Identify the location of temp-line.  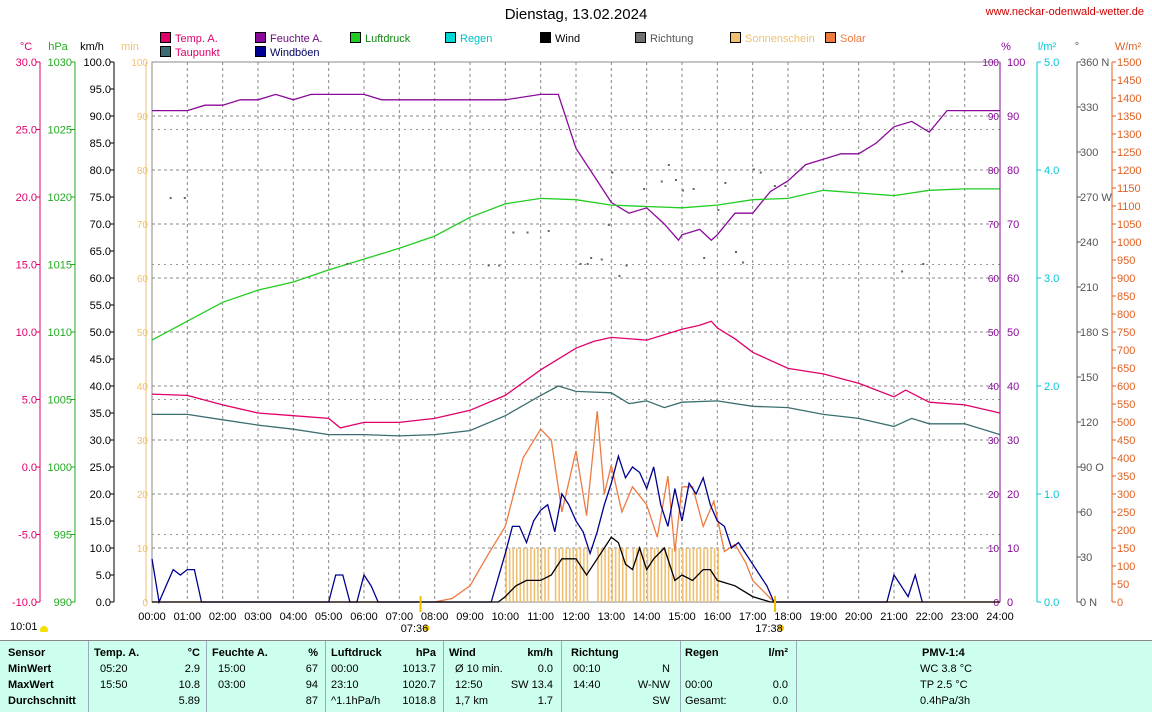
(576, 374).